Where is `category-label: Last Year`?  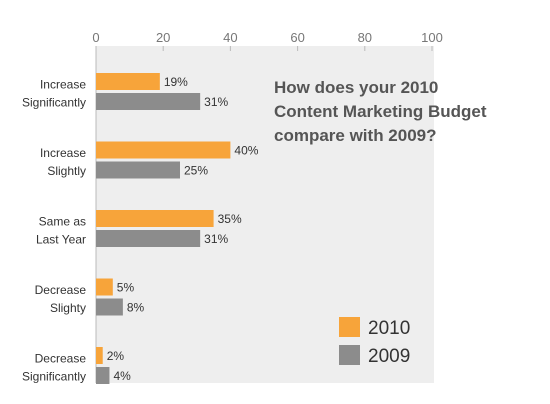
category-label: Last Year is located at coordinates (61, 240).